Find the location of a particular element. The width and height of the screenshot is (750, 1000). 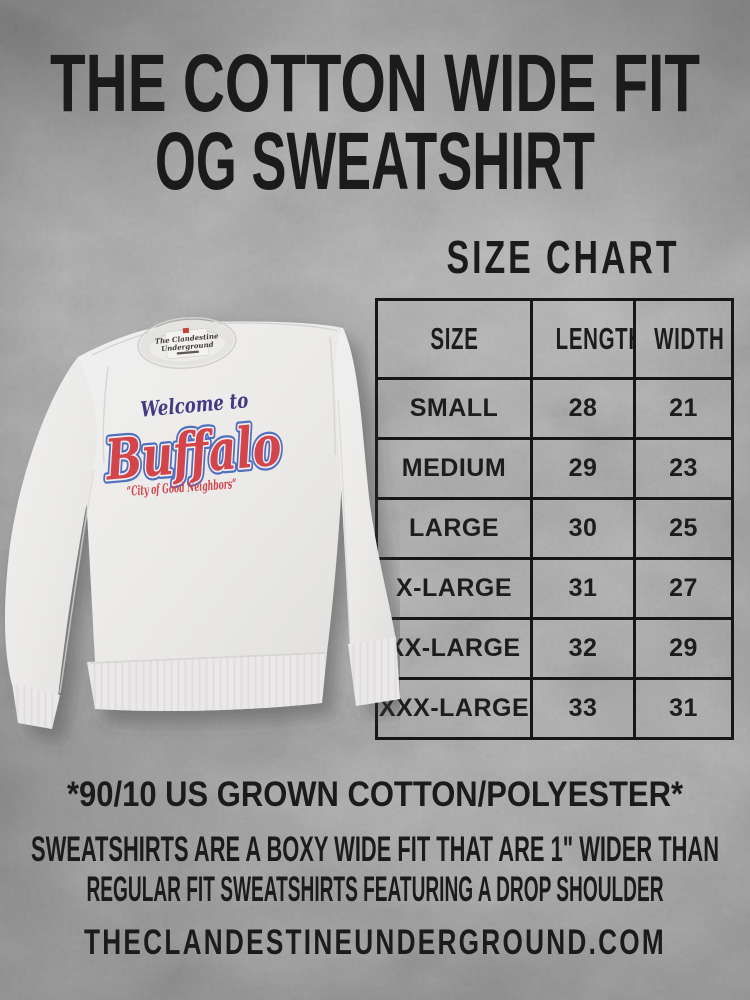

length-cell: 33 is located at coordinates (583, 708).